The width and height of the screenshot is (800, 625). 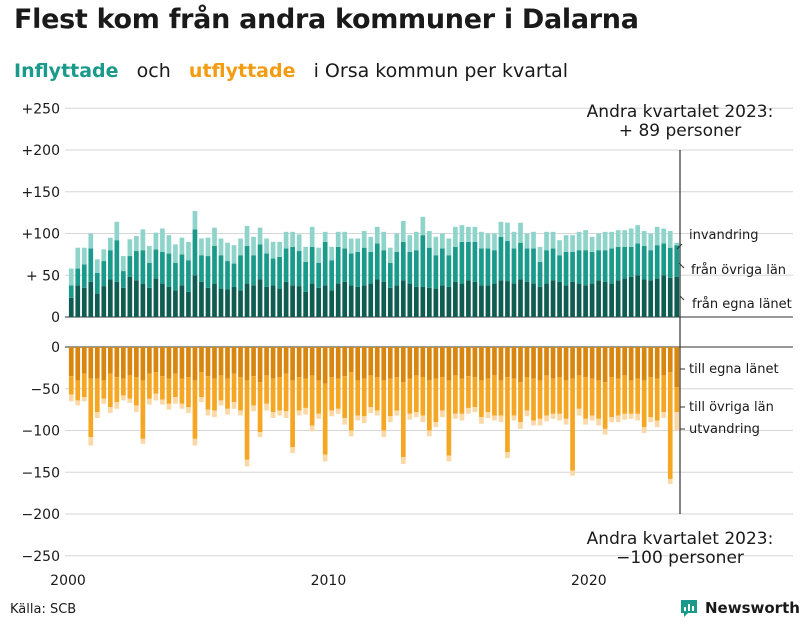 I want to click on newsworthy-logo-icon, so click(x=689, y=608).